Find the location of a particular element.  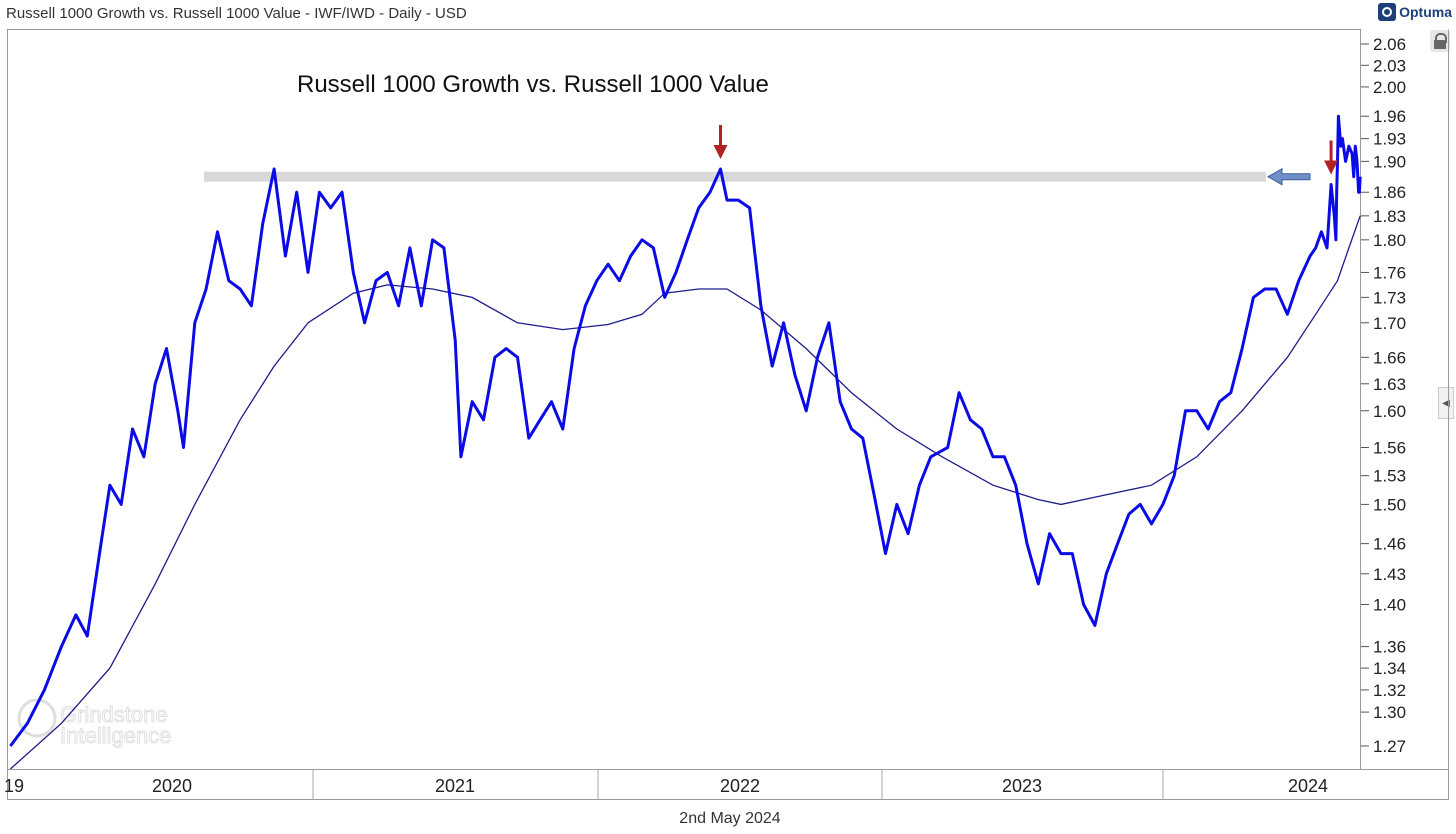

x-tick-label: 2022 is located at coordinates (740, 786).